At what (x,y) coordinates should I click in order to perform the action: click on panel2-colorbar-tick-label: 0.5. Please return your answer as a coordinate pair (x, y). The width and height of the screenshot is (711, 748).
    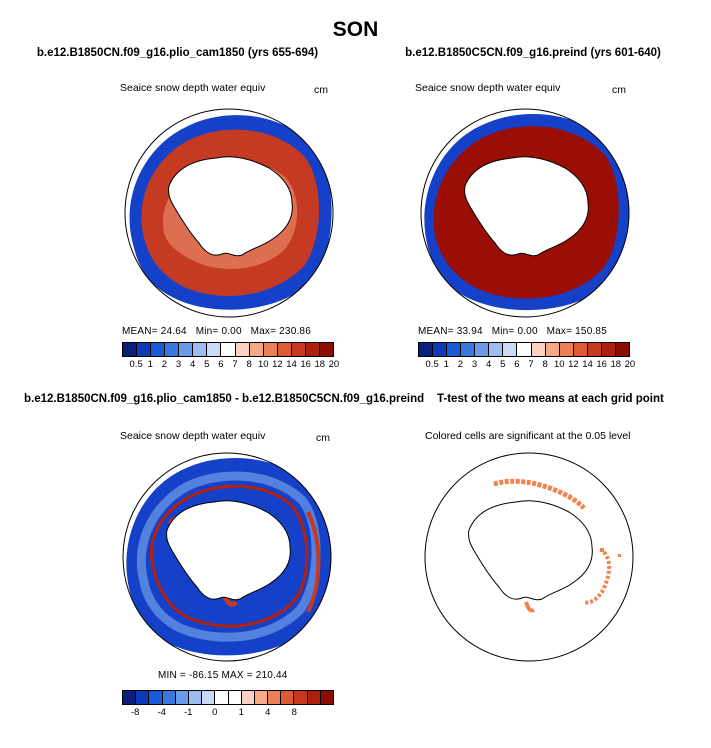
    Looking at the image, I should click on (432, 364).